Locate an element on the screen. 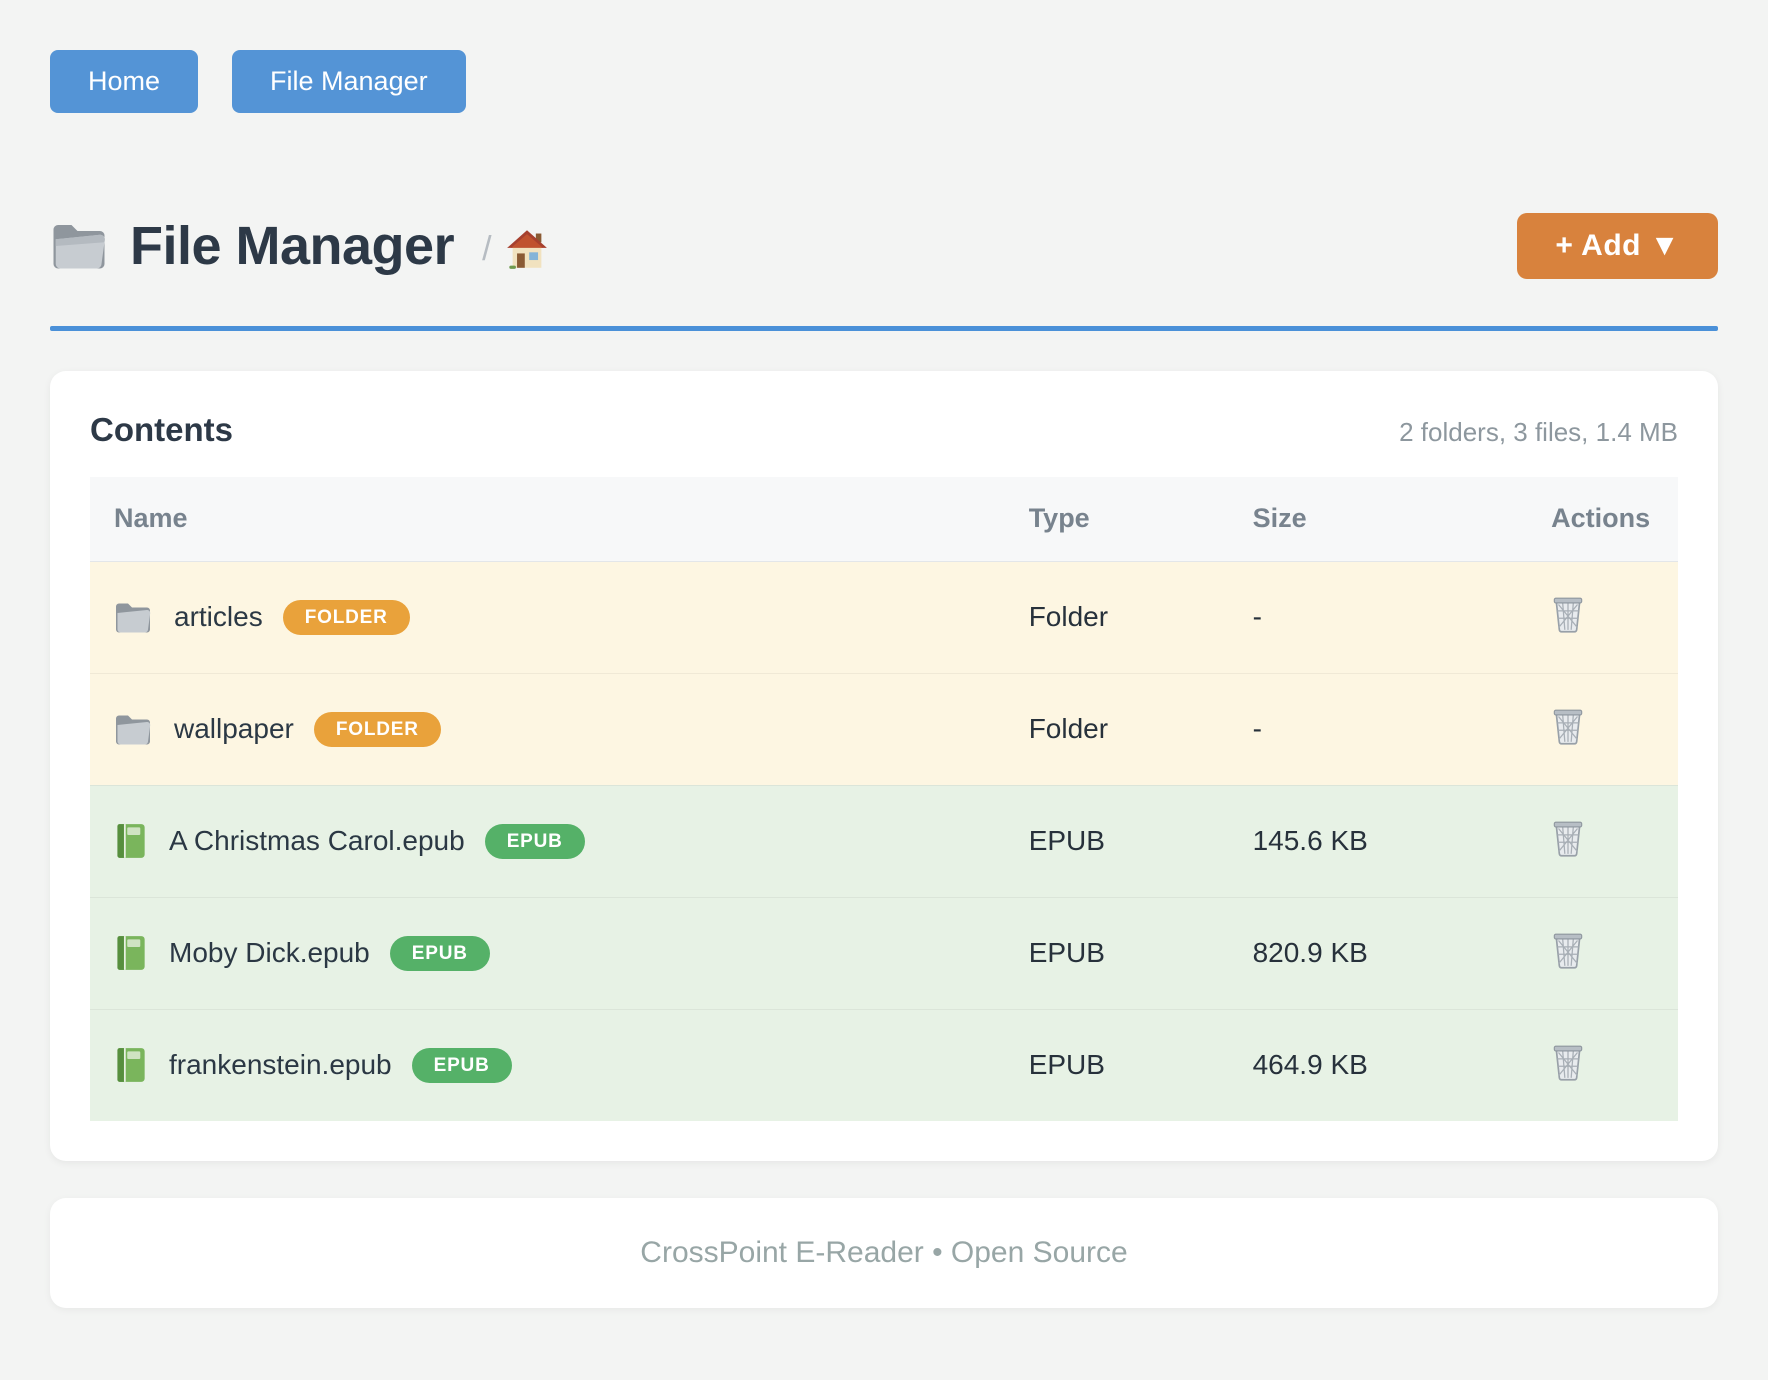  contents-summary: 2 folders, 3 files, 1.4 MB is located at coordinates (1538, 432).